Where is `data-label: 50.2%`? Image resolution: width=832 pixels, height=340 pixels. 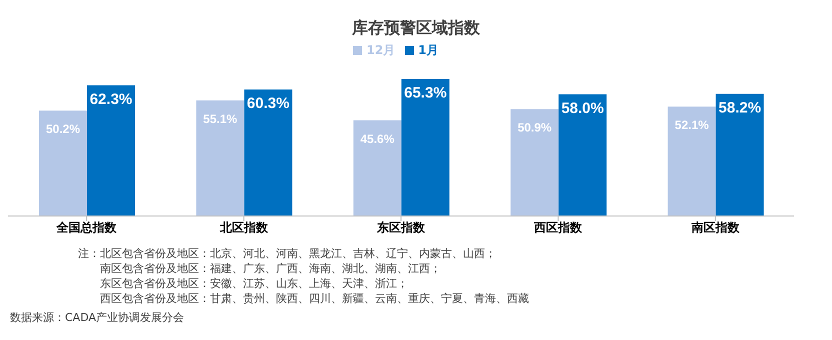 data-label: 50.2% is located at coordinates (63, 129).